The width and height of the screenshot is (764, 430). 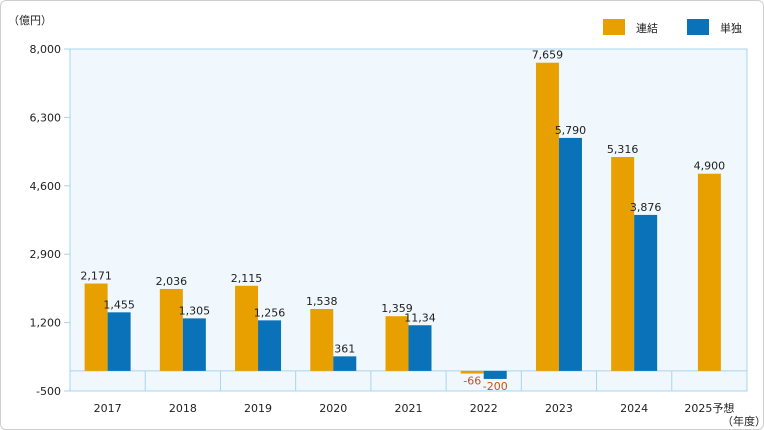 I want to click on legend-label-standalone: 単独, so click(x=731, y=28).